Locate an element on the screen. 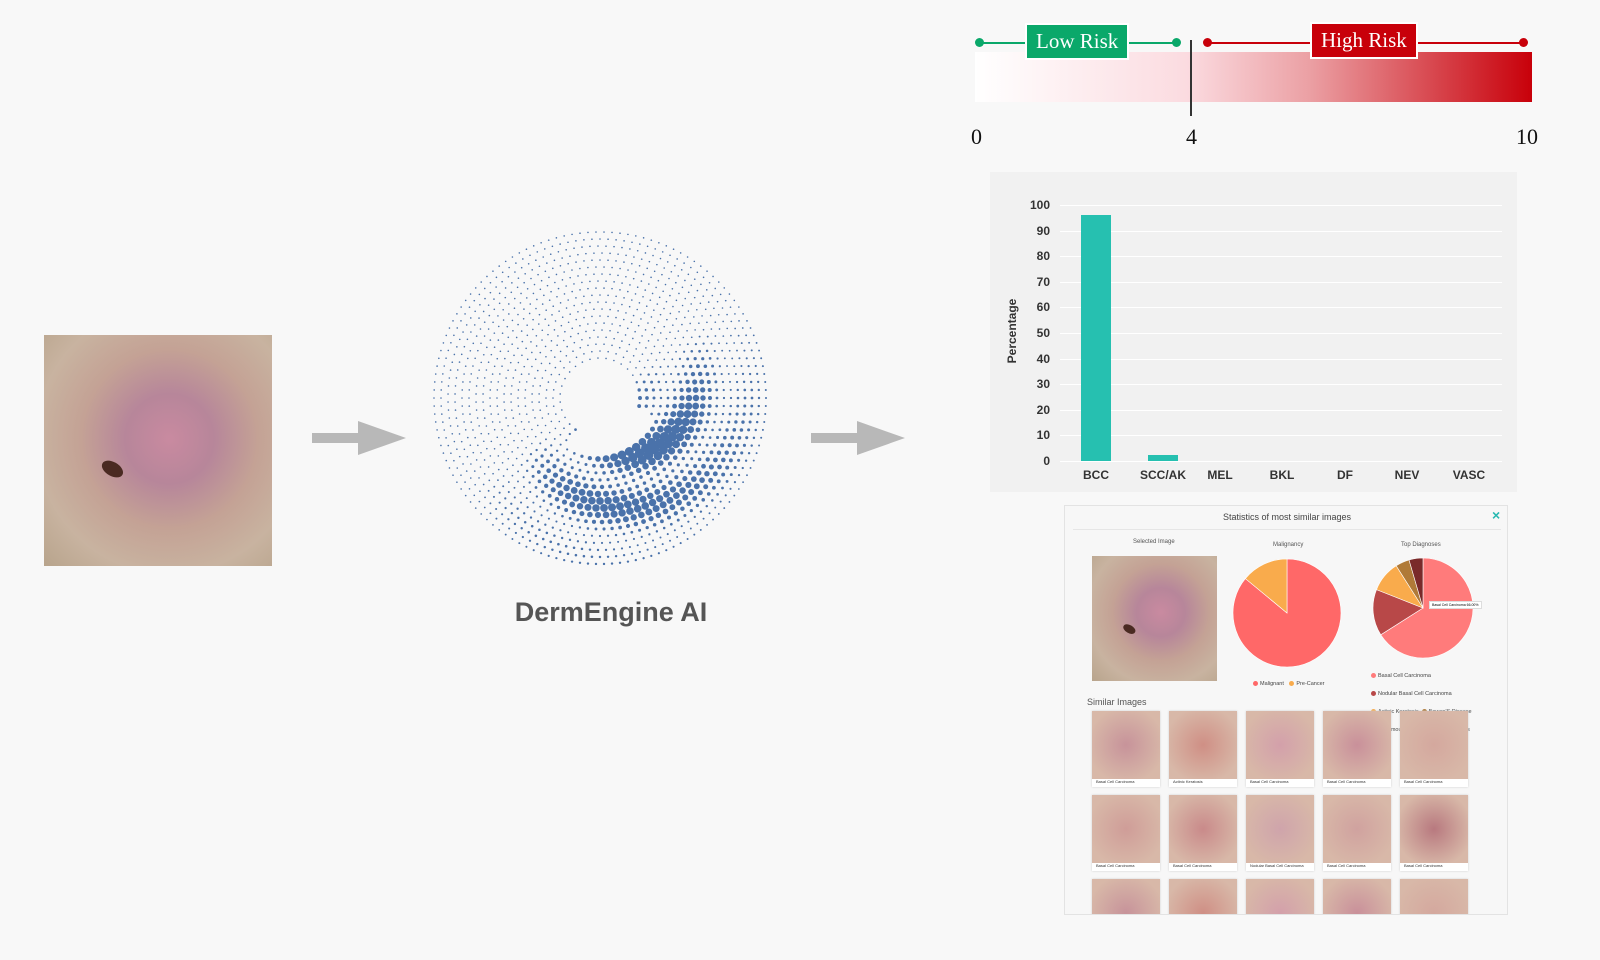  similar-image-thumb: Actinic Keratosis is located at coordinates (1203, 749).